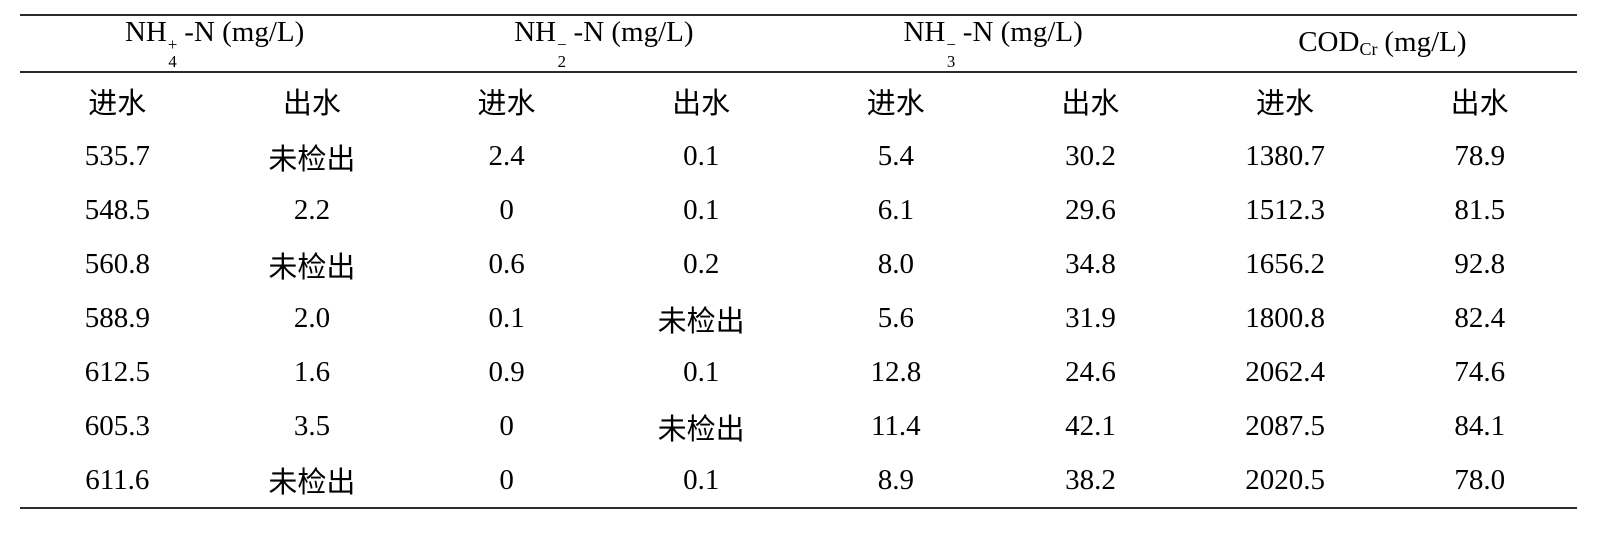 The width and height of the screenshot is (1605, 540). Describe the element at coordinates (895, 264) in the screenshot. I see `table-cell: 8.0` at that location.